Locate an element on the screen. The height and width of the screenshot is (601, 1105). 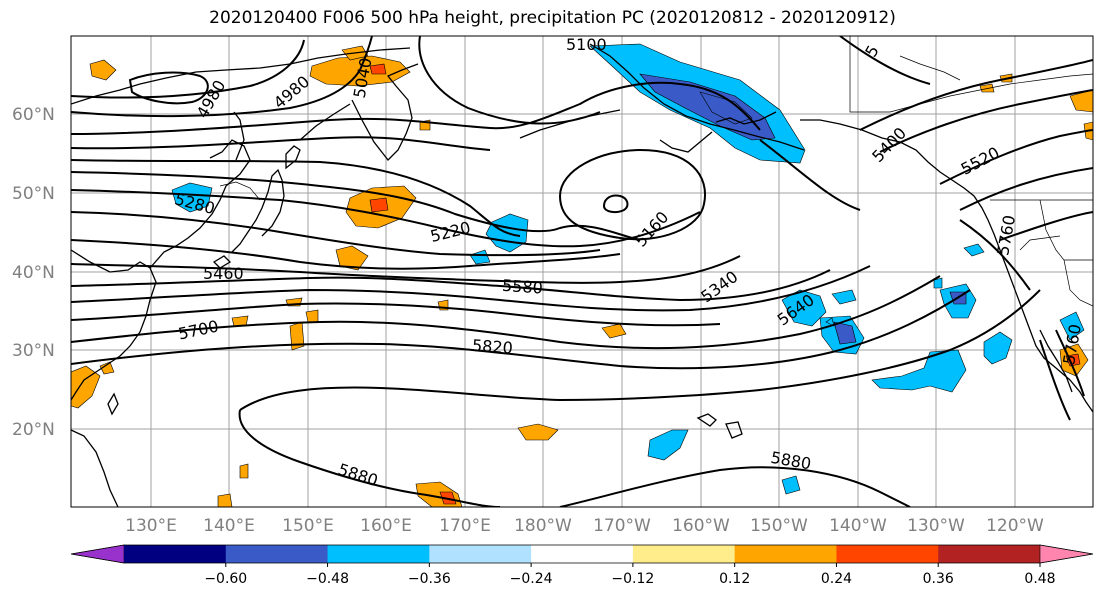
lon-label-170w: 170°W is located at coordinates (622, 526).